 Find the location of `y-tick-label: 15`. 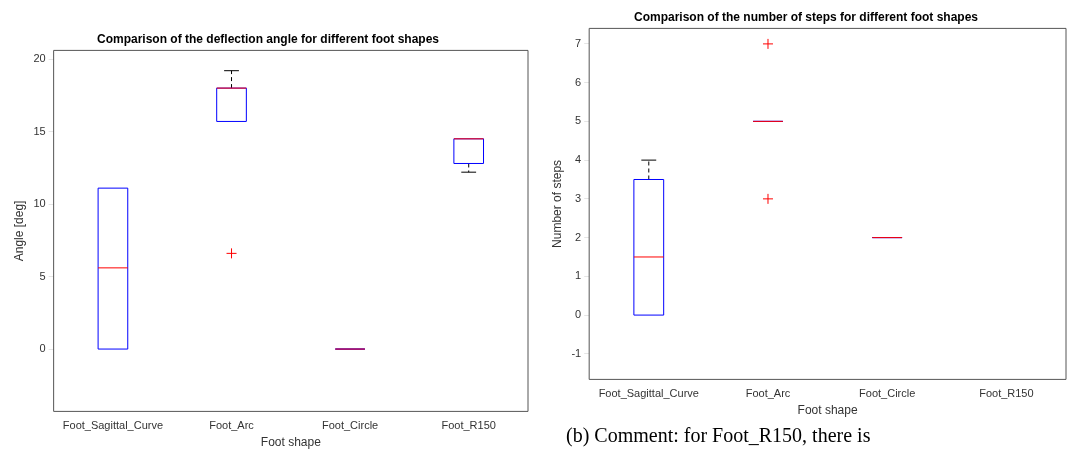

y-tick-label: 15 is located at coordinates (39, 130).